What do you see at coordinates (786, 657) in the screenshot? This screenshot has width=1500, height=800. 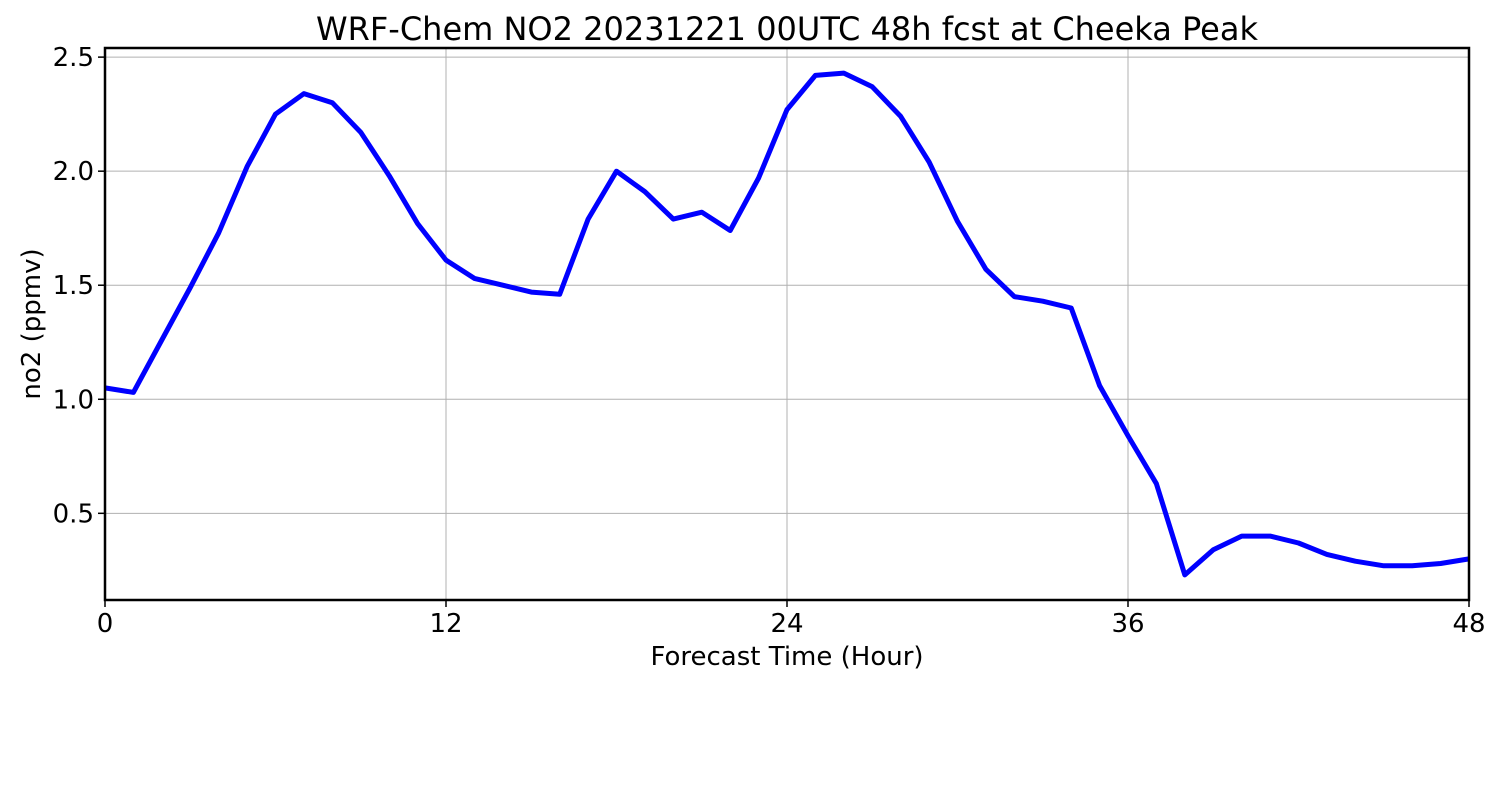 I see `x-axis-label: Forecast Time (Hour)` at bounding box center [786, 657].